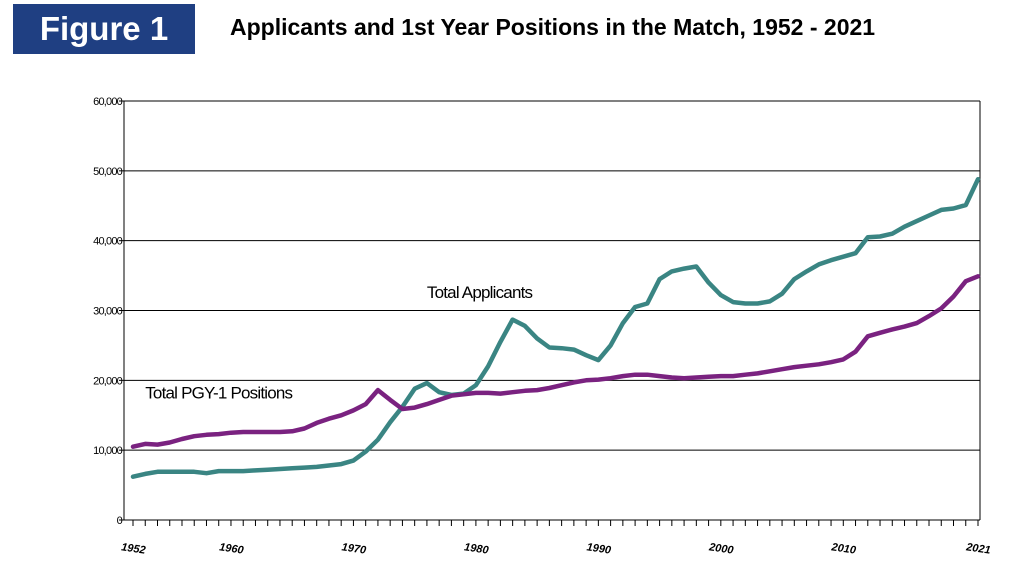  Describe the element at coordinates (108, 242) in the screenshot. I see `y-tick-label: 40,000` at that location.